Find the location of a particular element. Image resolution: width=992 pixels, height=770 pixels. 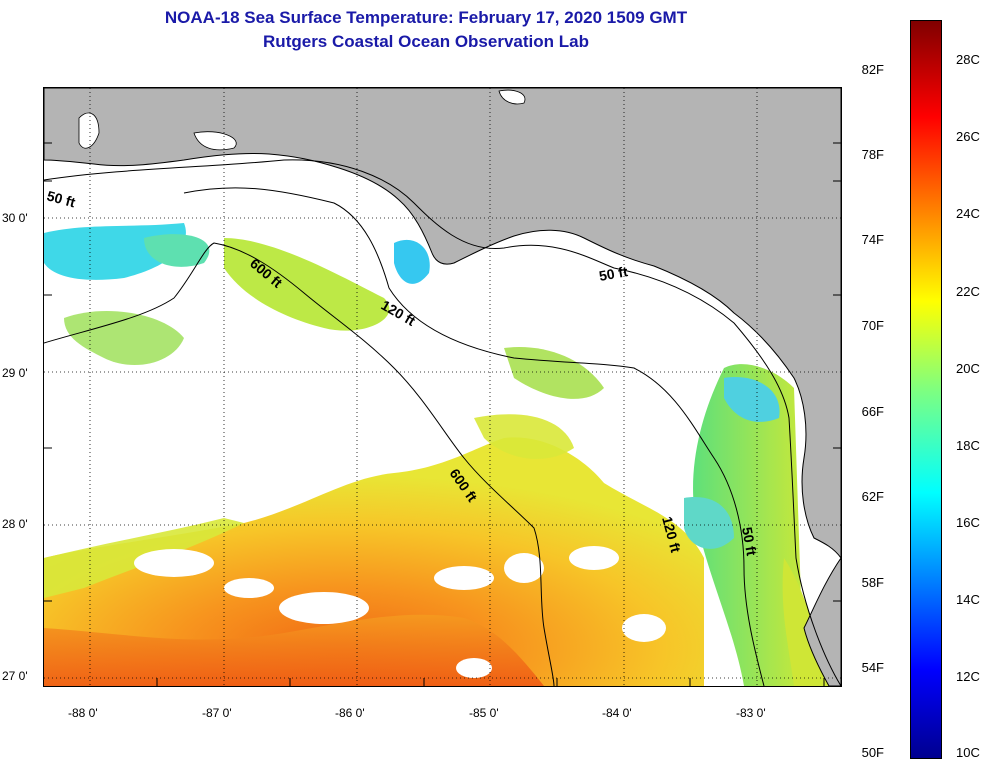

lon-label-84: -84 0' is located at coordinates (617, 713).